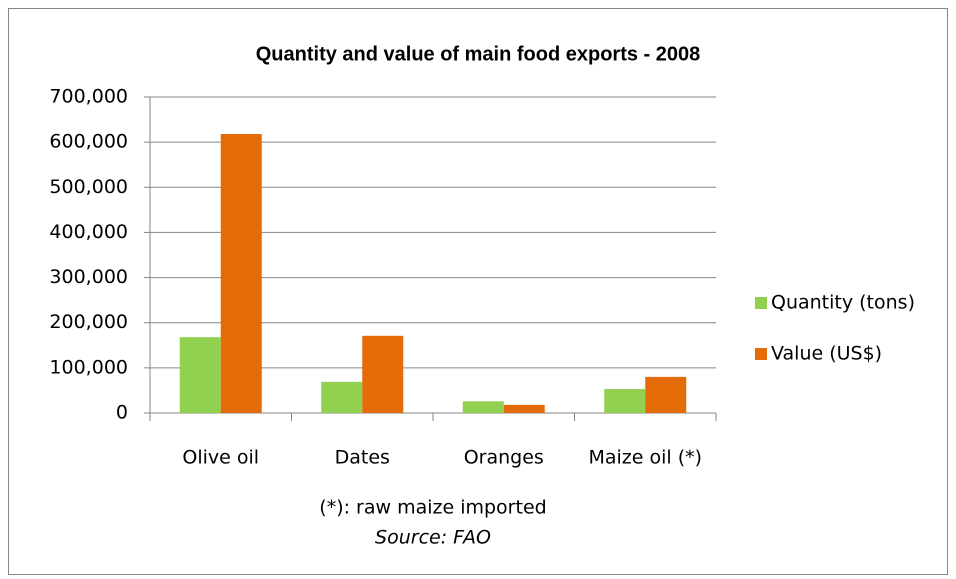 This screenshot has height=579, width=956. I want to click on y-tick-label: 0, so click(122, 413).